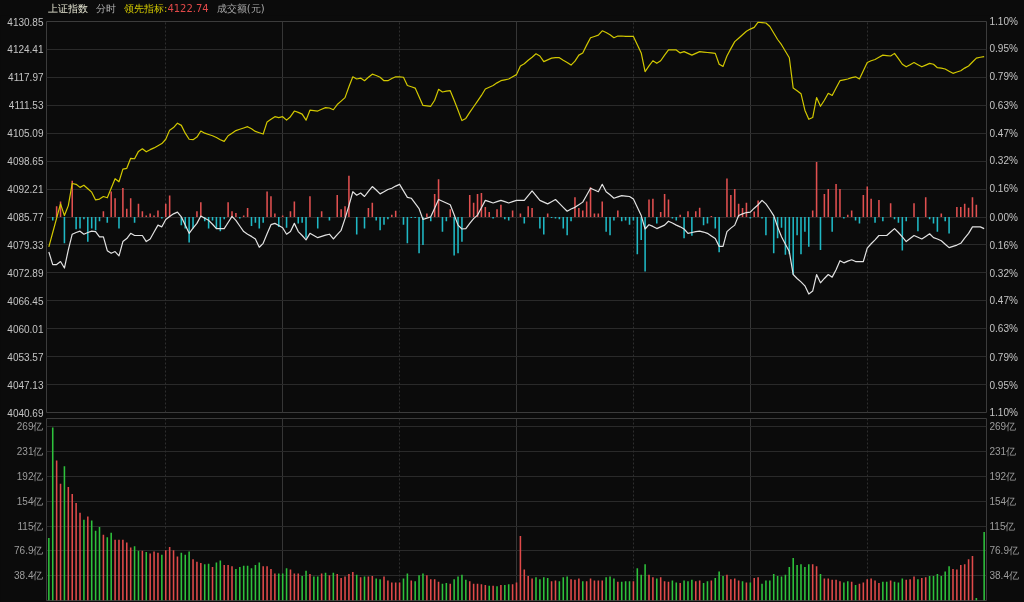  What do you see at coordinates (1003, 451) in the screenshot?
I see `y2-tick-label: 231亿` at bounding box center [1003, 451].